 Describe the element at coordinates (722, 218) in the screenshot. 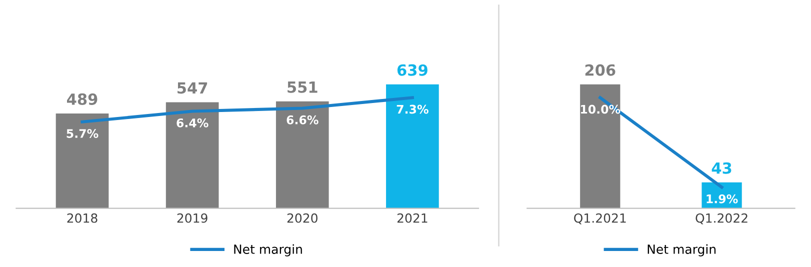

I see `x-tick-label: Q1.2022` at that location.